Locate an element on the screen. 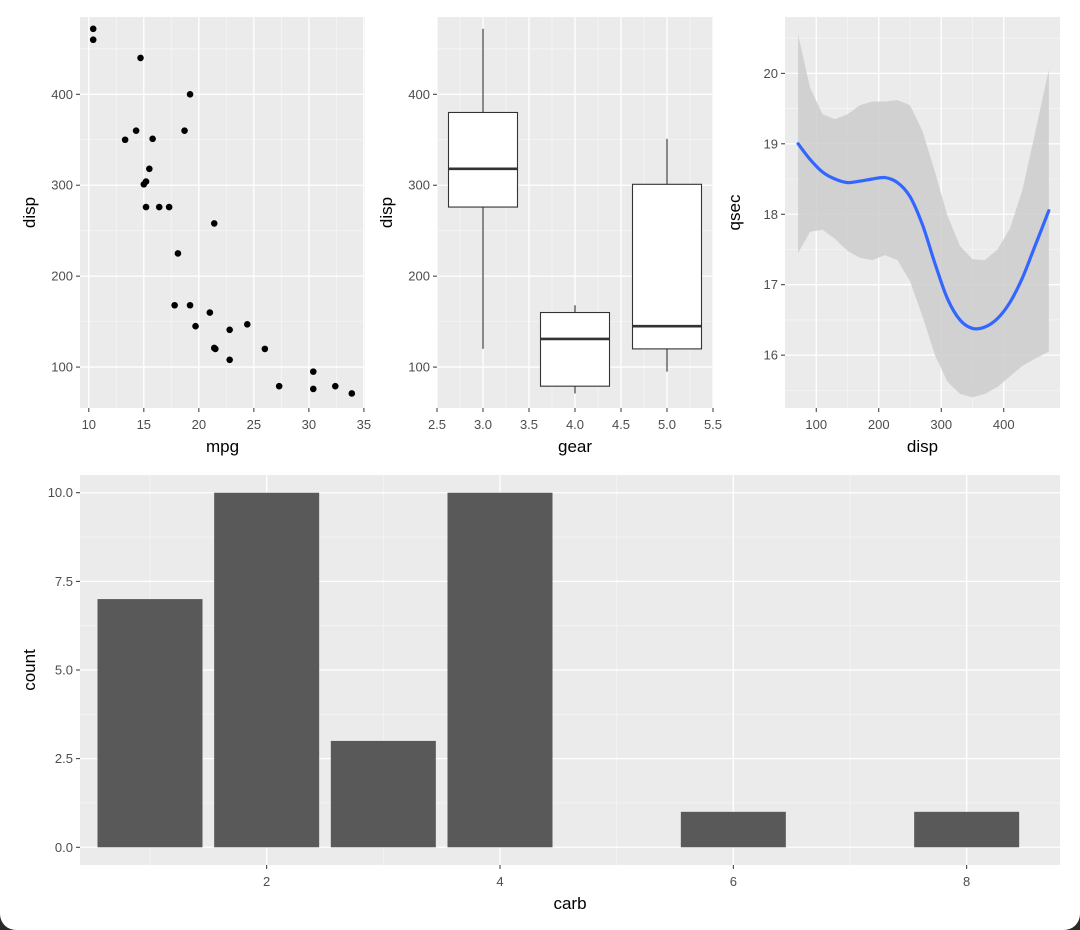 This screenshot has height=930, width=1080. x-tick-label: 4 is located at coordinates (499, 881).